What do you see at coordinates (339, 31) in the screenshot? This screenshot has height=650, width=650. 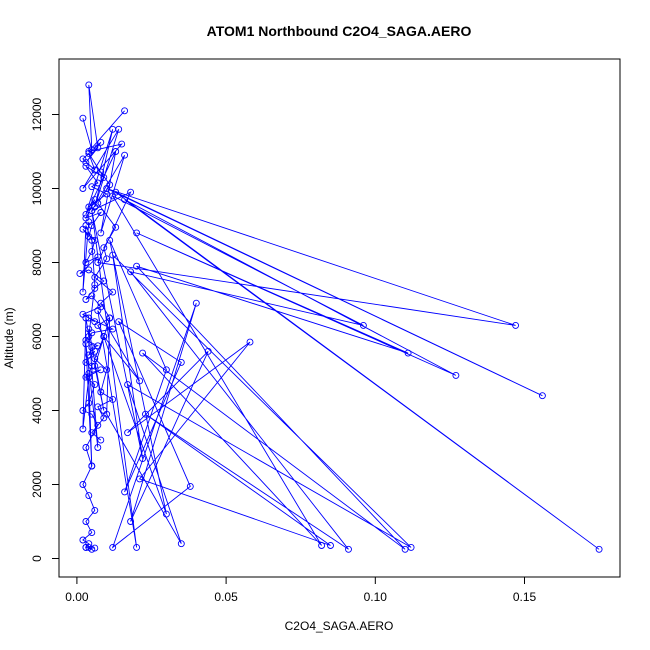 I see `chart-title: ATOM1 Northbound C2O4_SAGA.AERO` at bounding box center [339, 31].